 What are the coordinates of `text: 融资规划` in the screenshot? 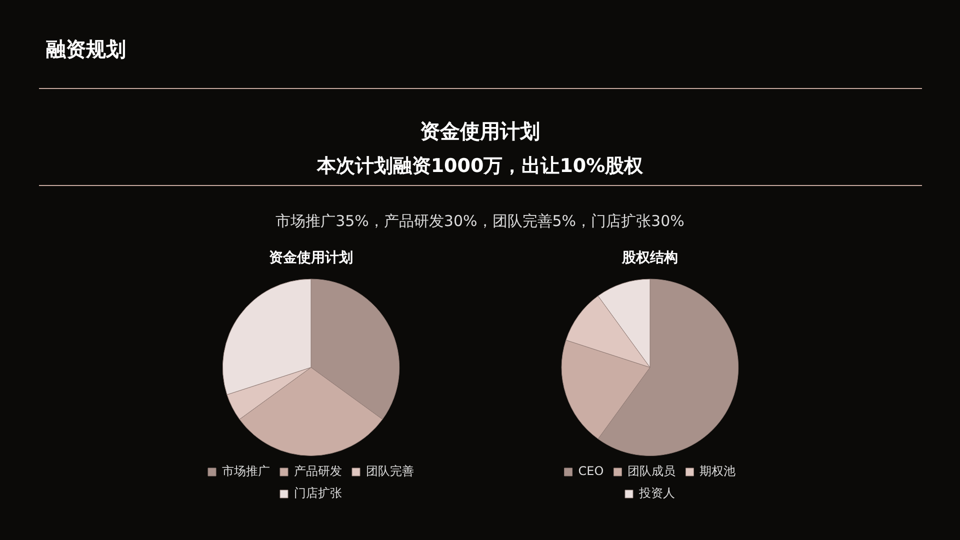 It's located at (86, 49).